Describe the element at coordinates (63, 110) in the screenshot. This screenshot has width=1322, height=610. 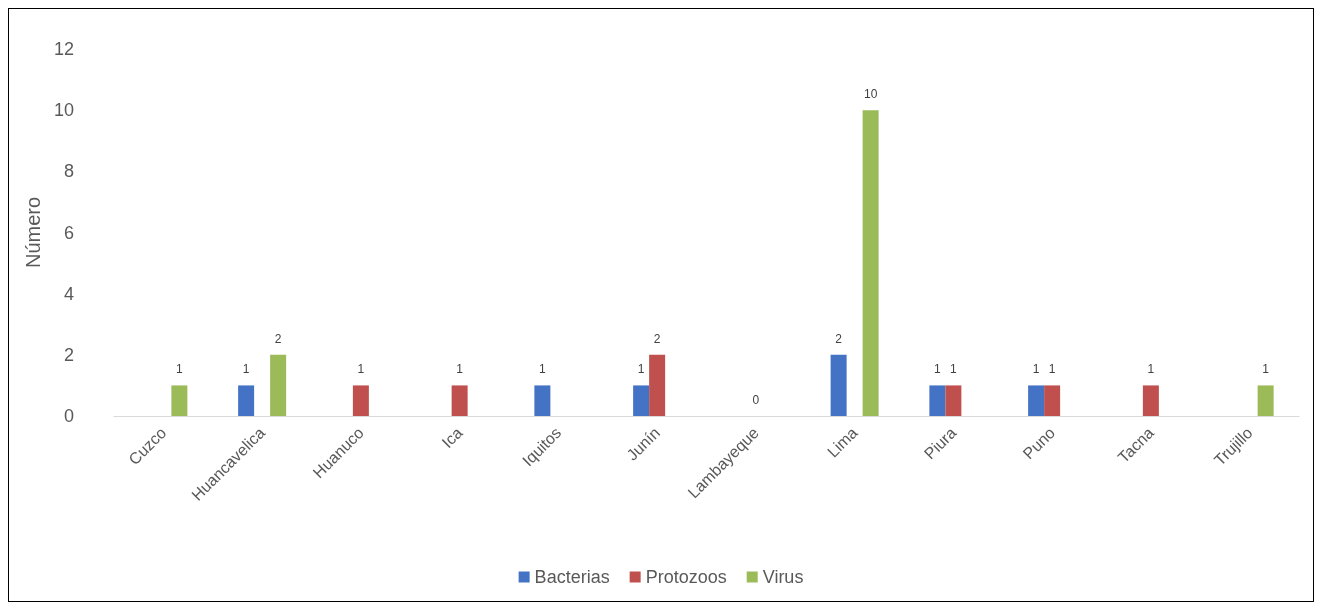
I see `y-tick-label: 10` at that location.